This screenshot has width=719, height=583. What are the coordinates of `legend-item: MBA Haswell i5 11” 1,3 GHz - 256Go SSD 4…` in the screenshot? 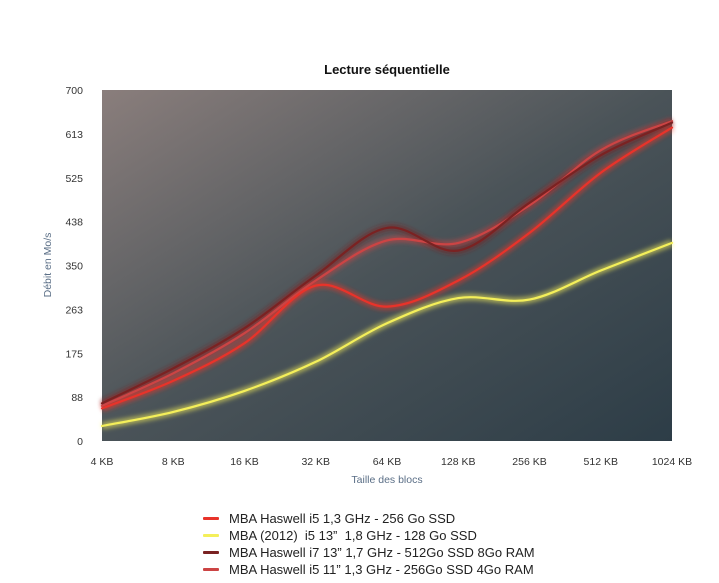 It's located at (369, 569).